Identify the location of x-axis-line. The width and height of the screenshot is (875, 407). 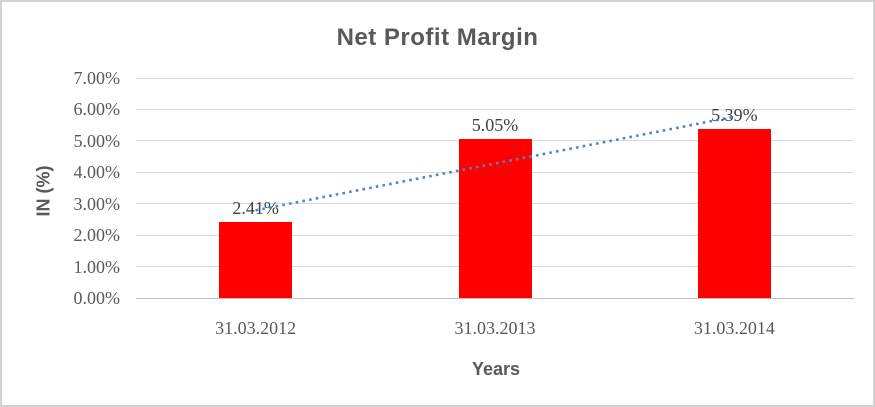
(495, 298).